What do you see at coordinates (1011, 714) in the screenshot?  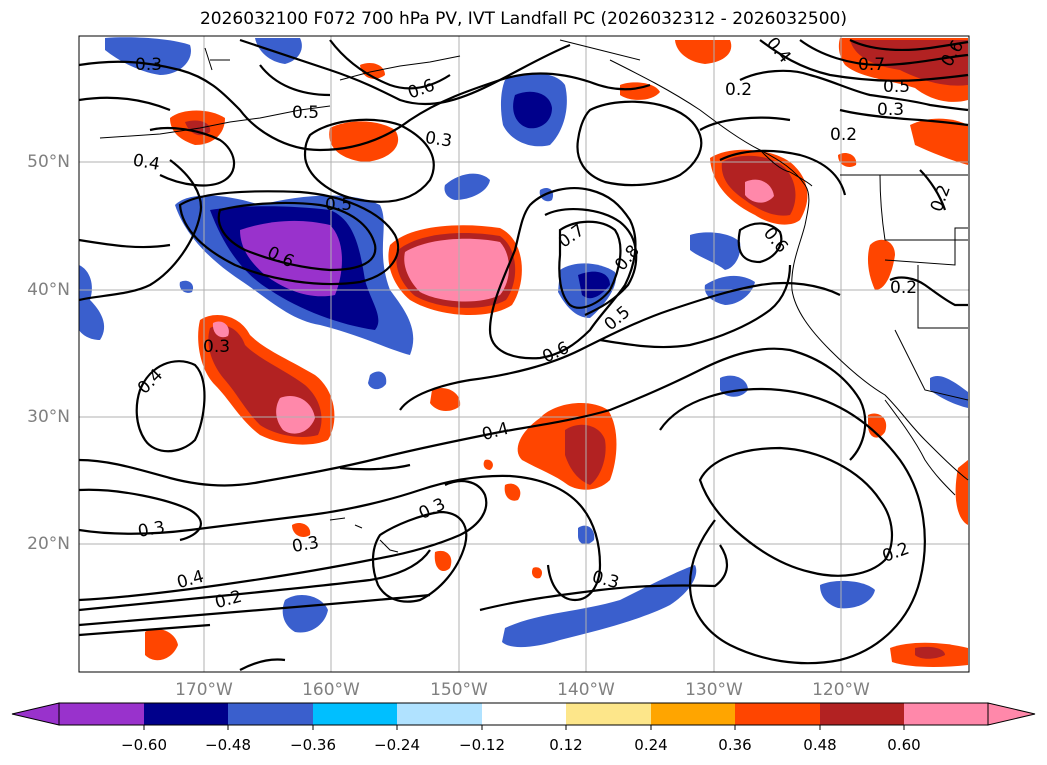 I see `colorbar-over-arrow` at bounding box center [1011, 714].